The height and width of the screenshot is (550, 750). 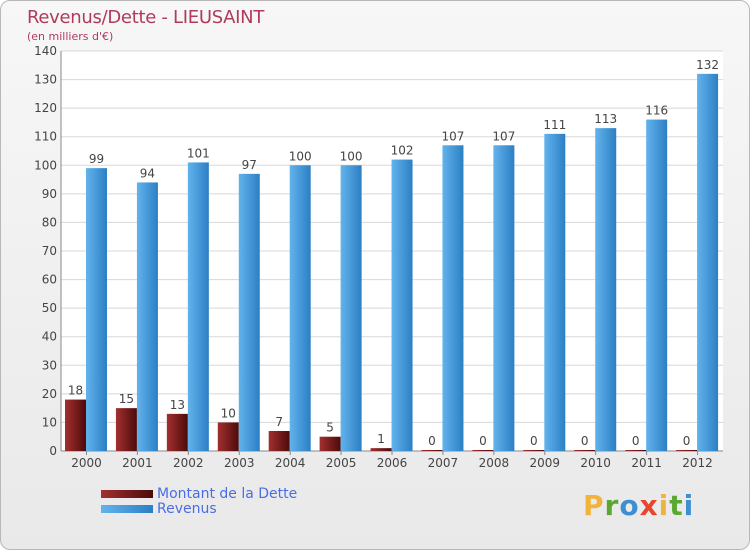 What do you see at coordinates (75, 391) in the screenshot?
I see `data-label-dette-2000: 18` at bounding box center [75, 391].